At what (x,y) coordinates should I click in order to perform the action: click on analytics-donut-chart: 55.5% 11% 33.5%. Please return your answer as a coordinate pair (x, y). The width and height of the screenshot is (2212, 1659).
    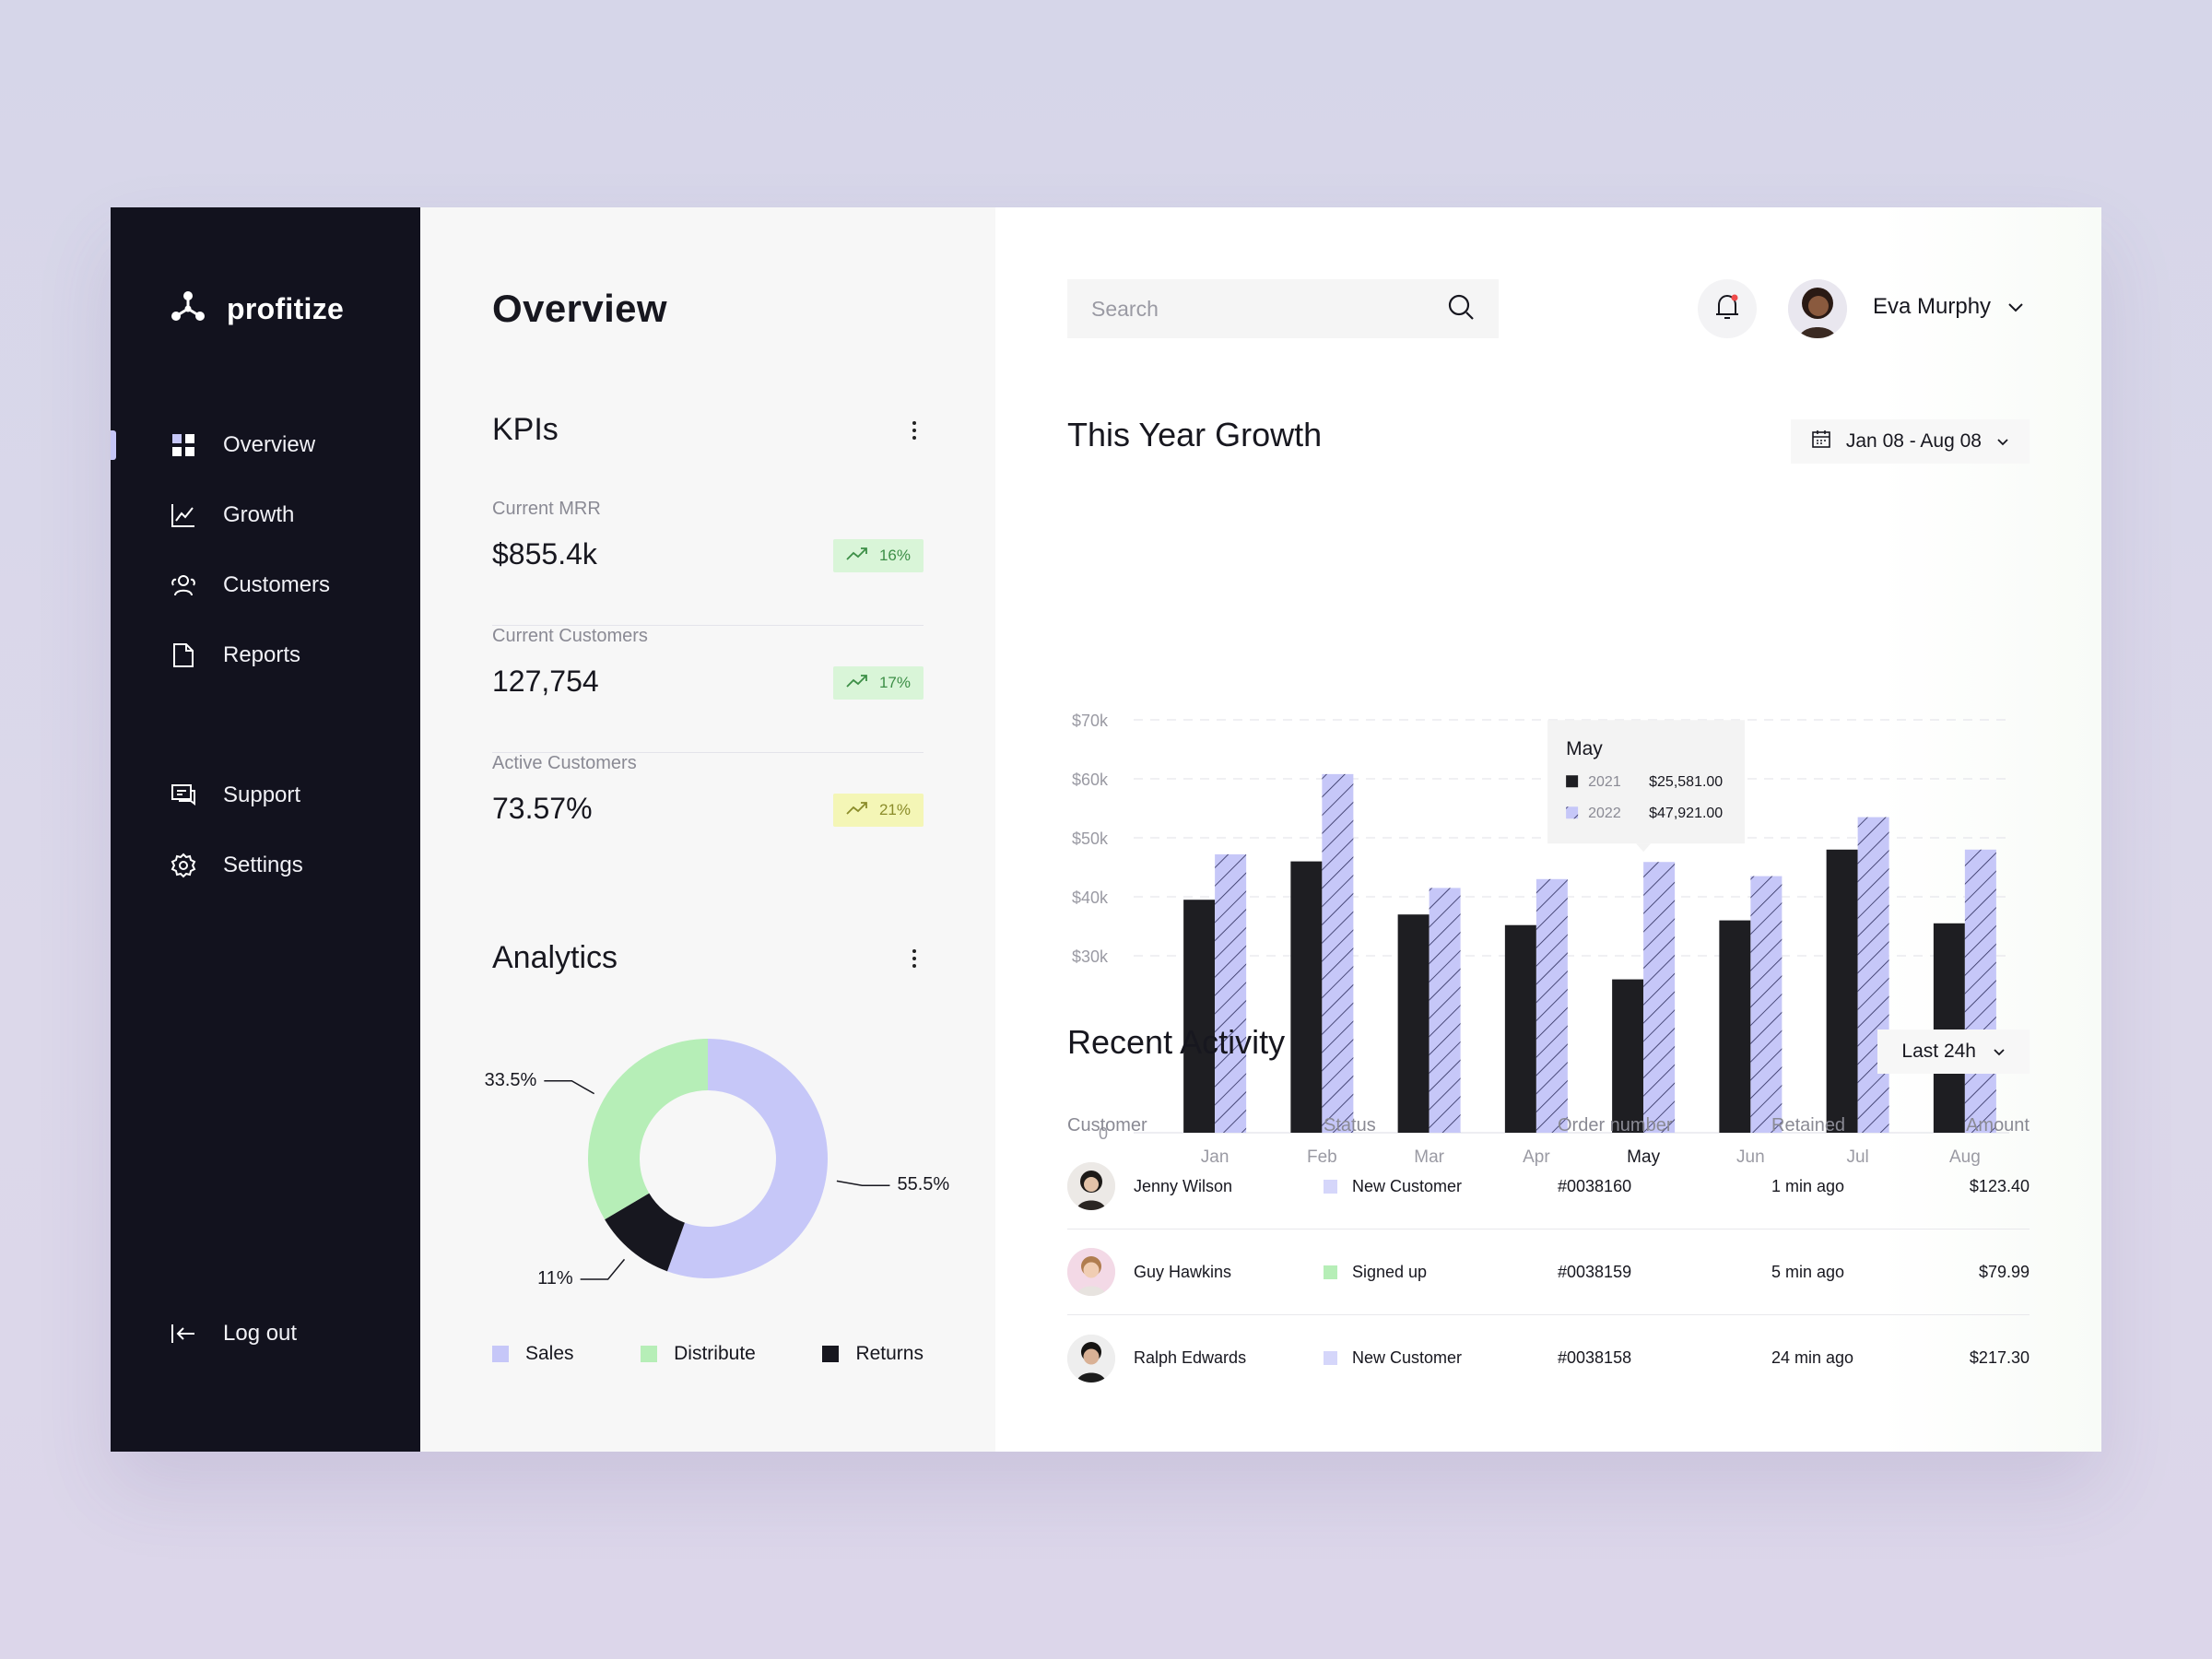
    Looking at the image, I should click on (717, 1147).